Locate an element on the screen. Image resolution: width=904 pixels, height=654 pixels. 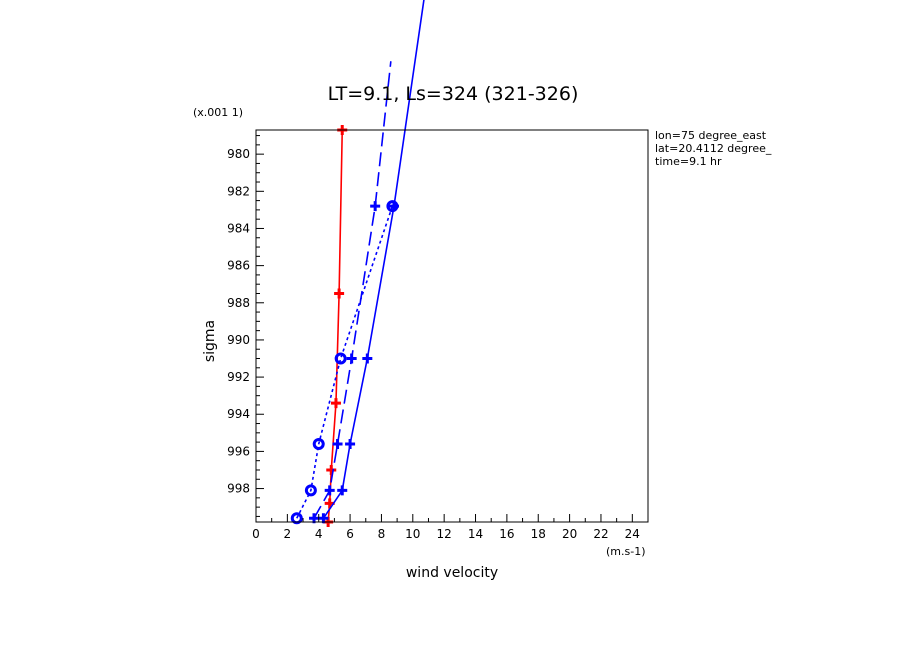
y-axis-label: sigma is located at coordinates (210, 341).